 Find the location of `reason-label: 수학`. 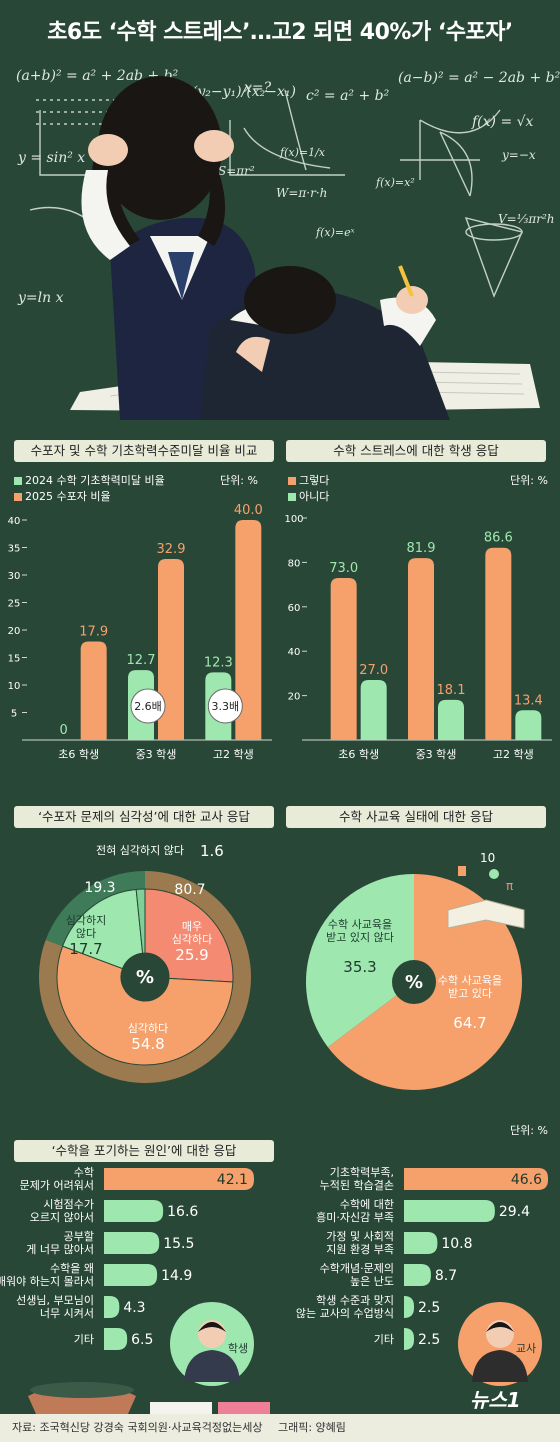

reason-label: 수학 is located at coordinates (84, 1172).